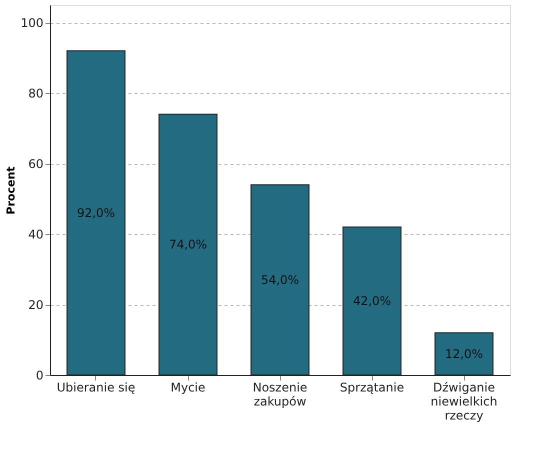 The image size is (555, 459). I want to click on x-tick-label: Noszenie zakupów, so click(280, 394).